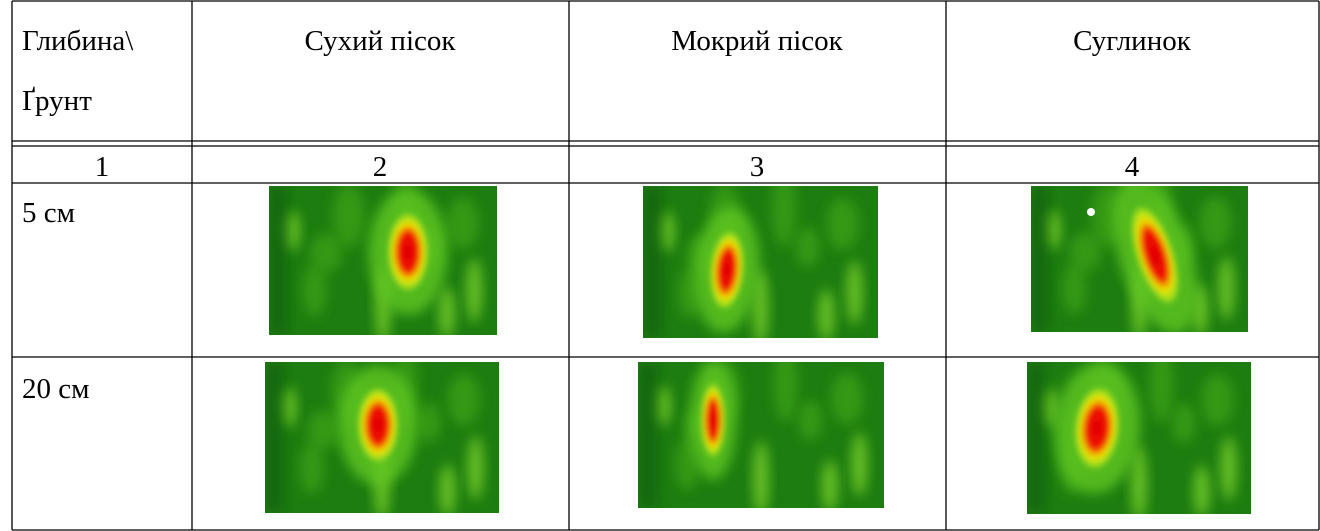 This screenshot has width=1320, height=531. Describe the element at coordinates (1091, 212) in the screenshot. I see `image-speck` at that location.